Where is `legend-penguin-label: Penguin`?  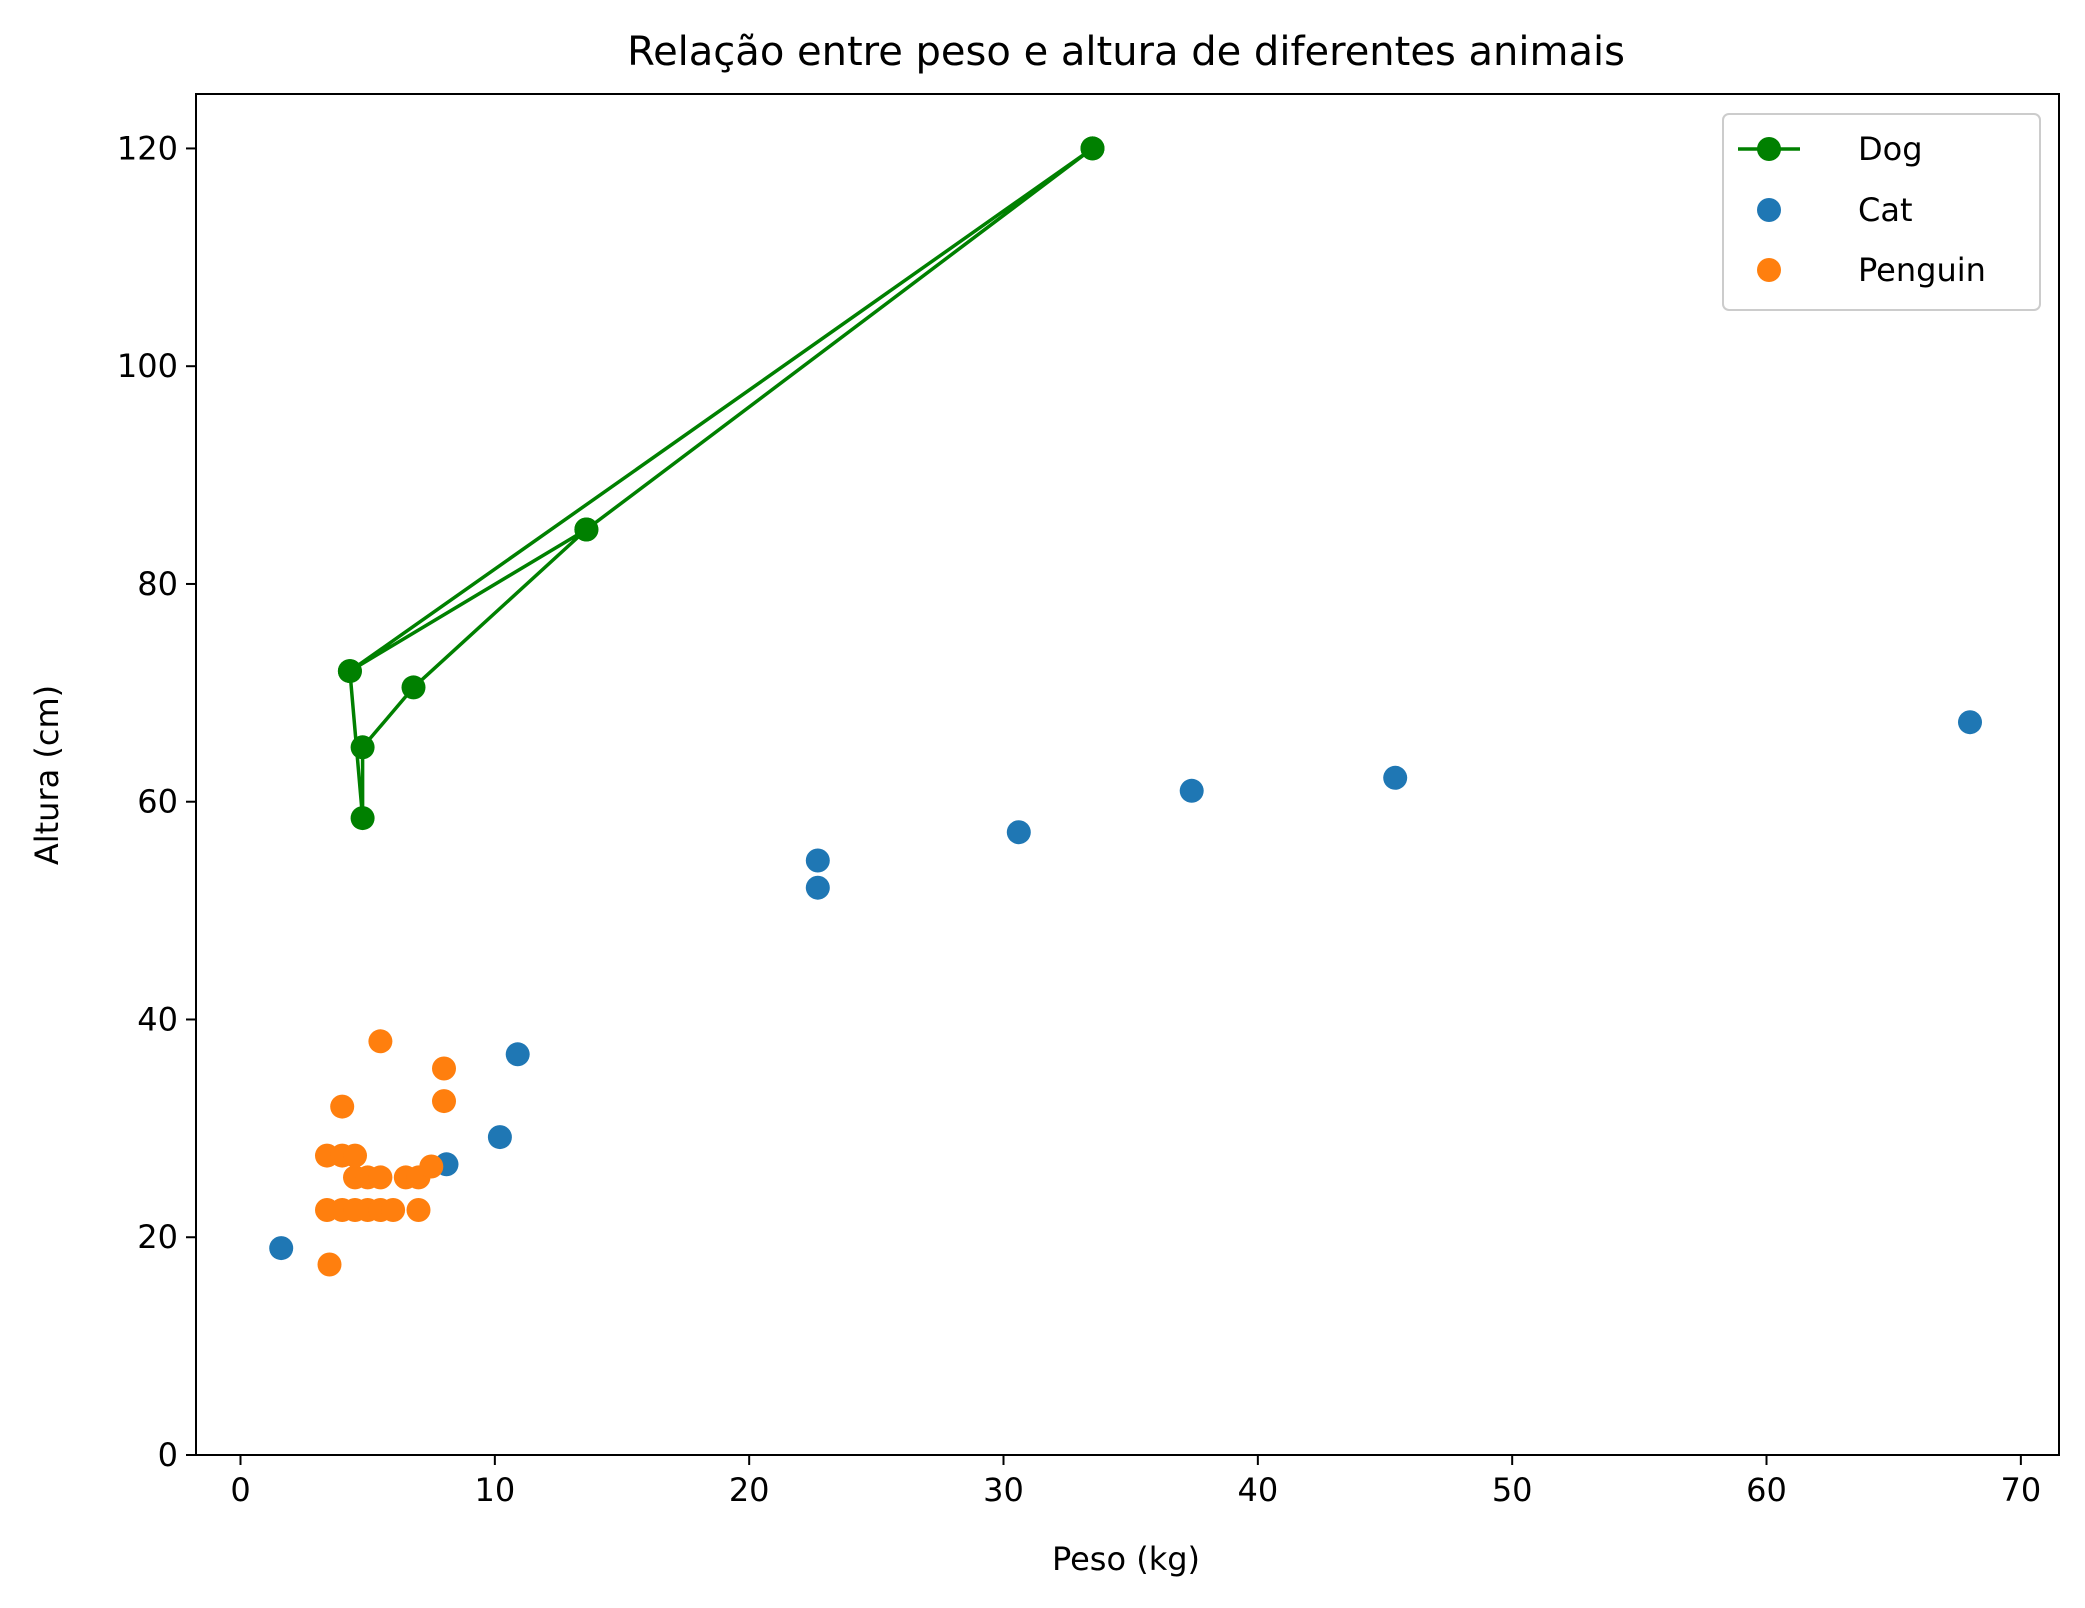 legend-penguin-label: Penguin is located at coordinates (1922, 270).